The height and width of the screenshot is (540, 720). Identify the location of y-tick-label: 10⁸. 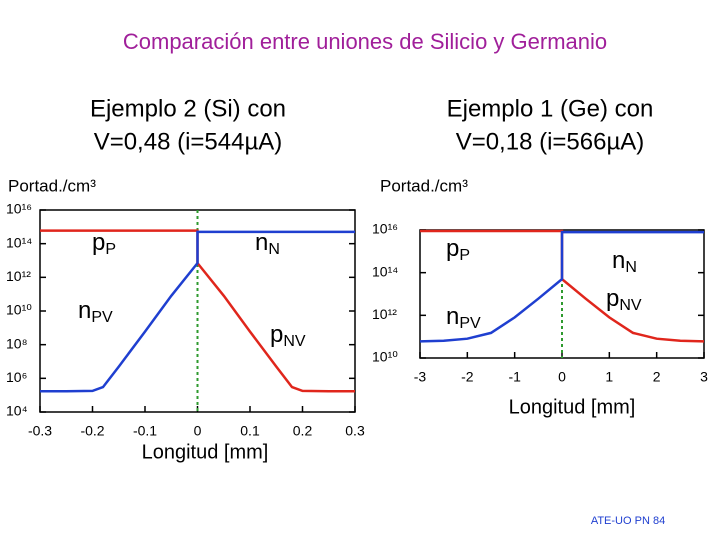
(17, 343).